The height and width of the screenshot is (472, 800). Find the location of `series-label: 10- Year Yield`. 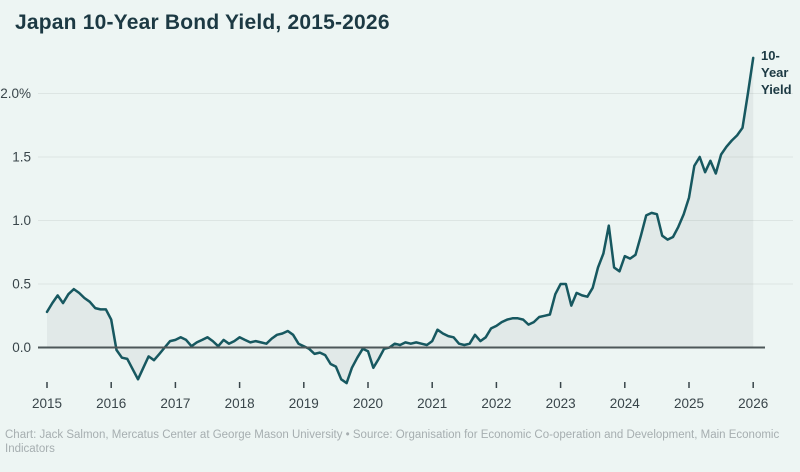

series-label: 10- Year Yield is located at coordinates (780, 72).